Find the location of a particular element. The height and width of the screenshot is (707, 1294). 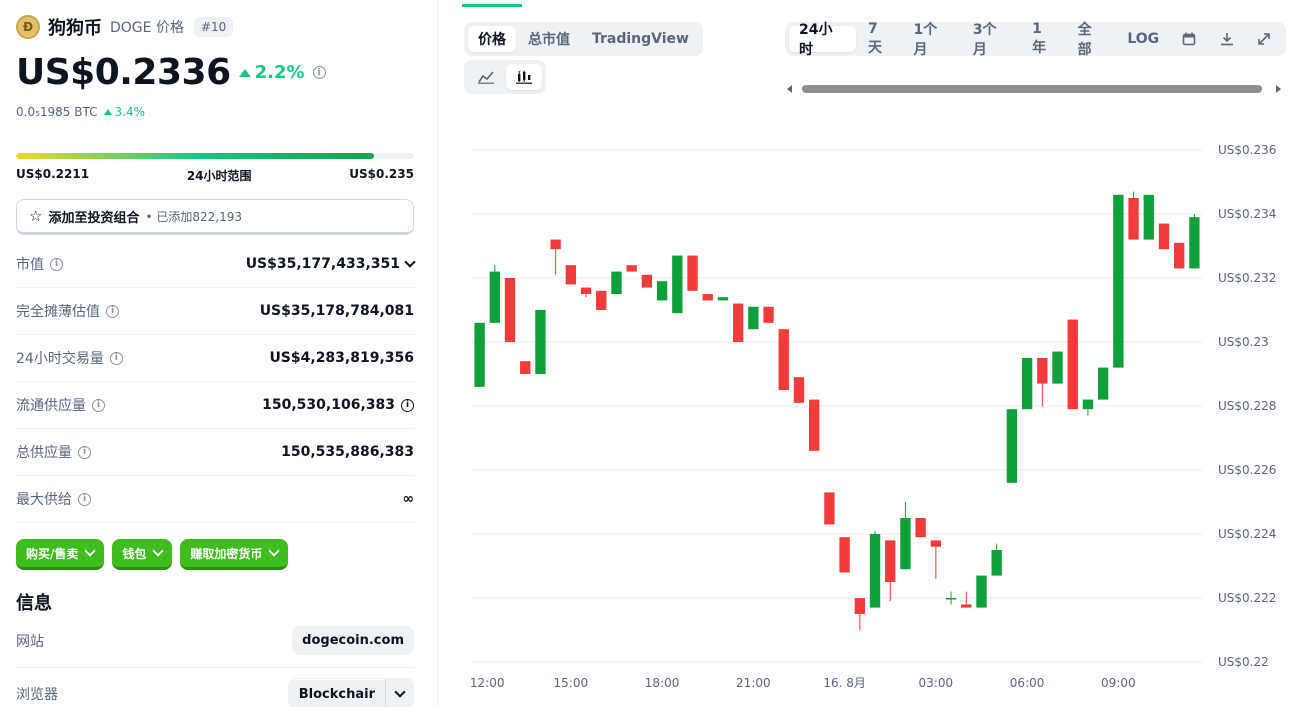

y-axis-label: US$0.224 is located at coordinates (1247, 534).